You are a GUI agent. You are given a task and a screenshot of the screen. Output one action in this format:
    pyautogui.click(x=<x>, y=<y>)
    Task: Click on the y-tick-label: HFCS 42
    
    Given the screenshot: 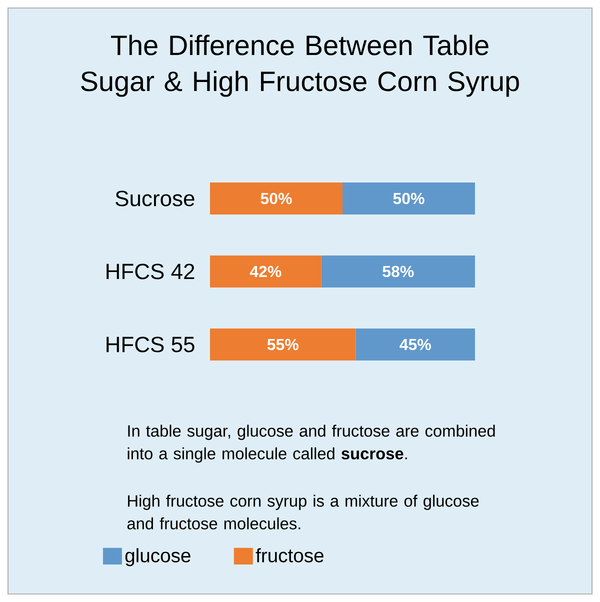 What is the action you would take?
    pyautogui.click(x=150, y=272)
    